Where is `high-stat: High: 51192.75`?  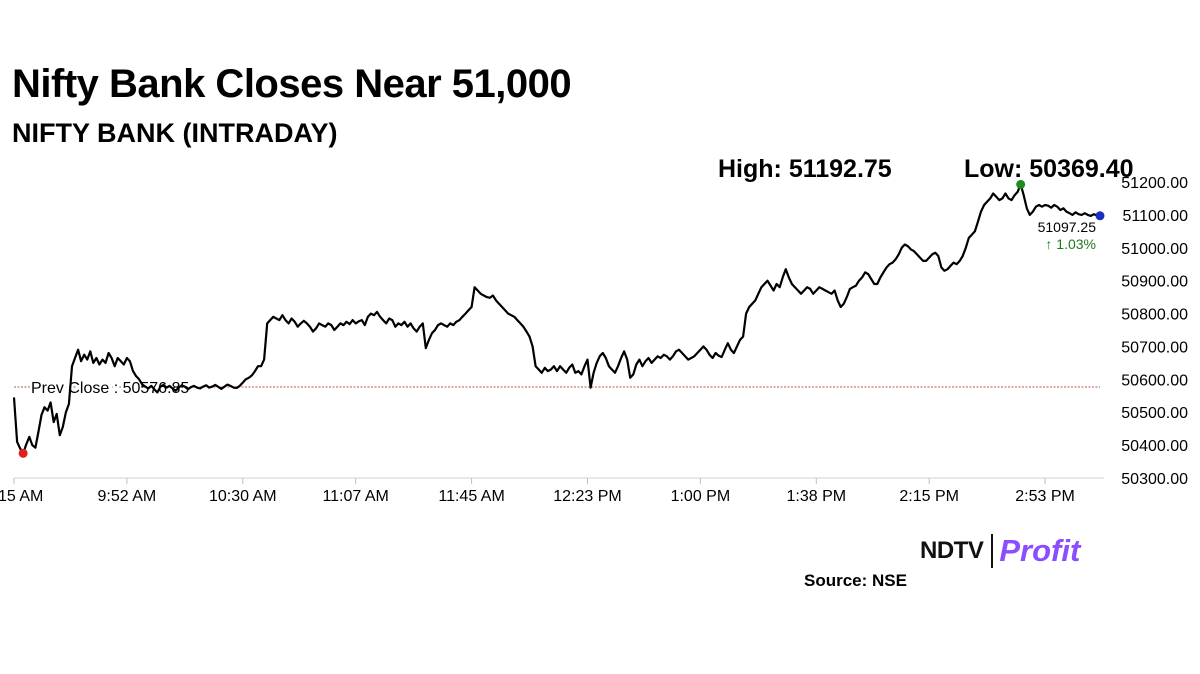 high-stat: High: 51192.75 is located at coordinates (805, 169).